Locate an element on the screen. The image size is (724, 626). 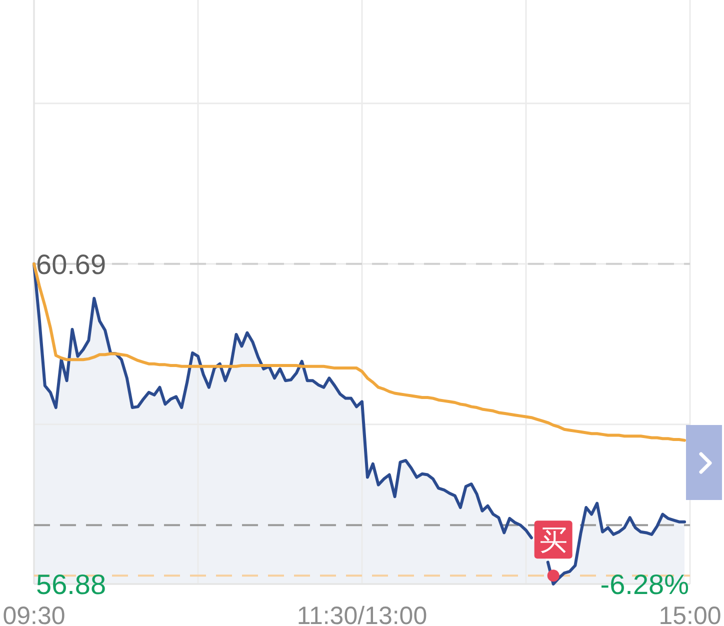
x-tick-label: 09:30 is located at coordinates (34, 614).